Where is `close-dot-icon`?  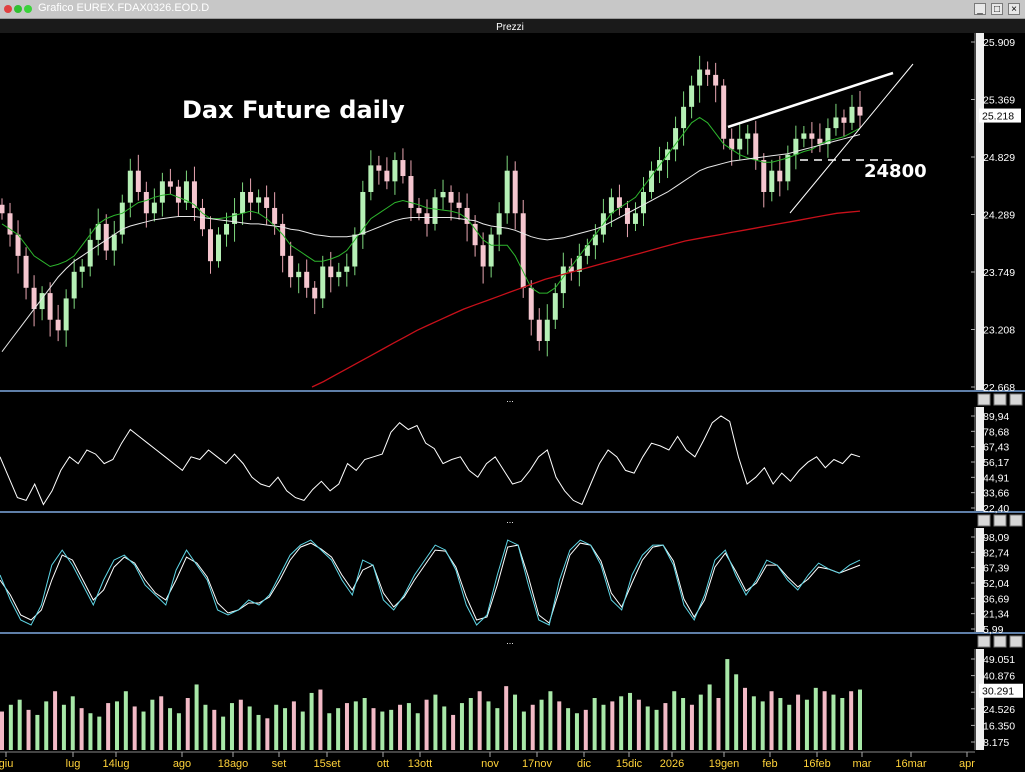 close-dot-icon is located at coordinates (8, 9).